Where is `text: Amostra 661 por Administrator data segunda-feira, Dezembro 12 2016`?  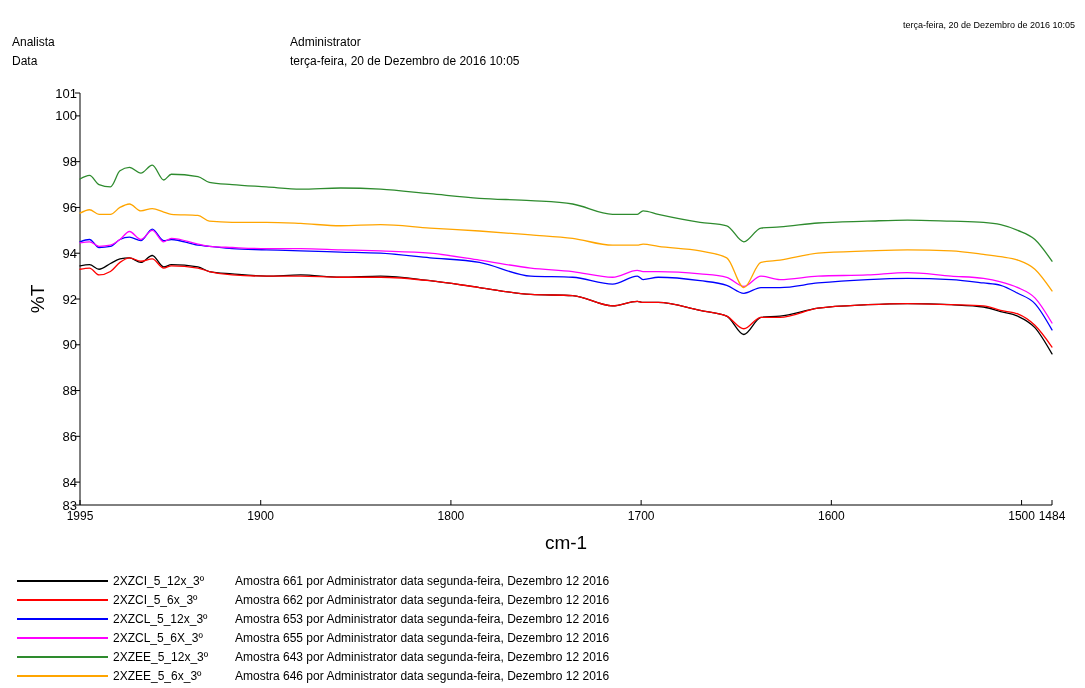 text: Amostra 661 por Administrator data segunda-feira, Dezembro 12 2016 is located at coordinates (422, 581).